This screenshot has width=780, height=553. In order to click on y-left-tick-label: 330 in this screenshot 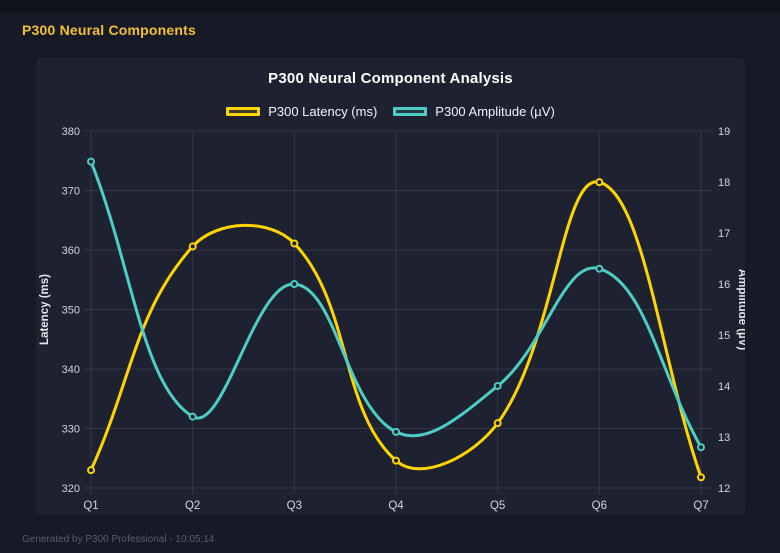, I will do `click(71, 430)`.